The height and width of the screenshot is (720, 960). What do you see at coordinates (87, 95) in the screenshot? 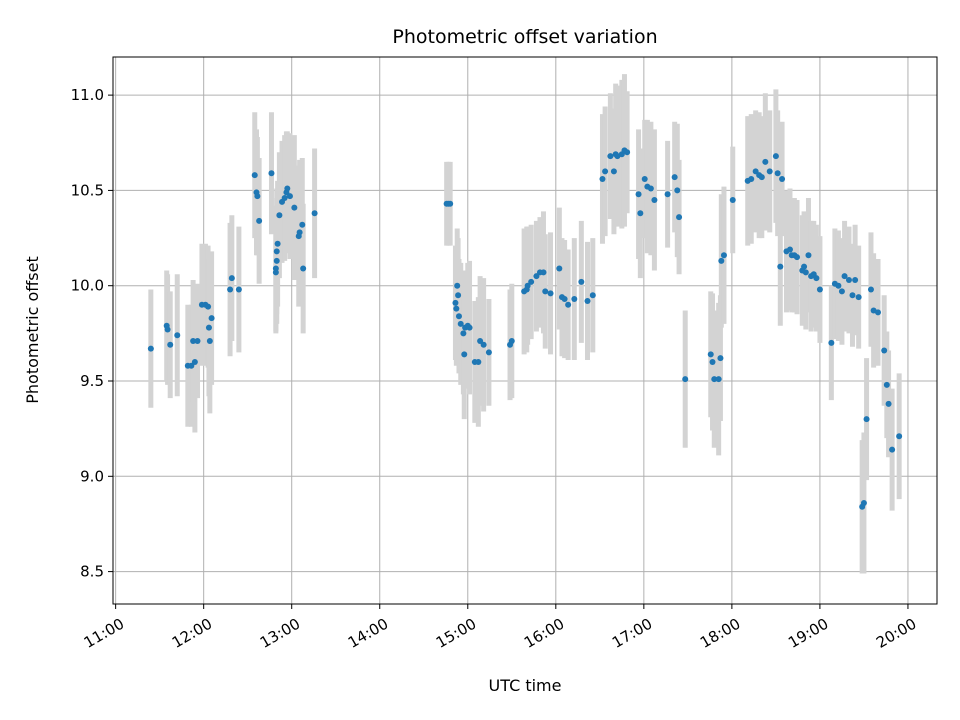
I see `y-tick-label: 11.0` at bounding box center [87, 95].